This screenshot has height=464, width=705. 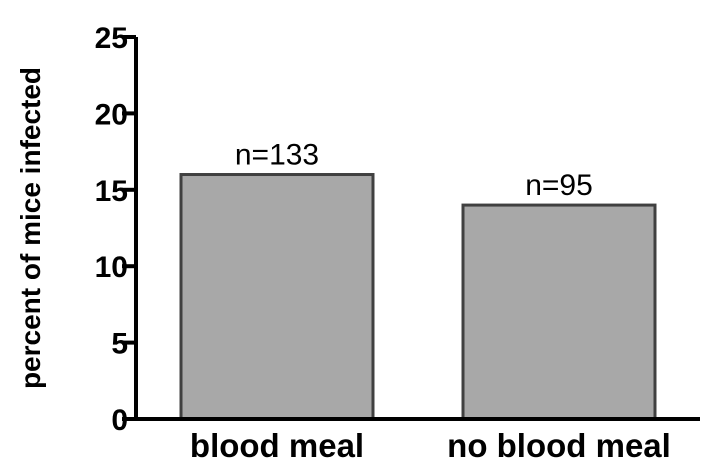 What do you see at coordinates (111, 191) in the screenshot?
I see `y-tick-label-15: 15` at bounding box center [111, 191].